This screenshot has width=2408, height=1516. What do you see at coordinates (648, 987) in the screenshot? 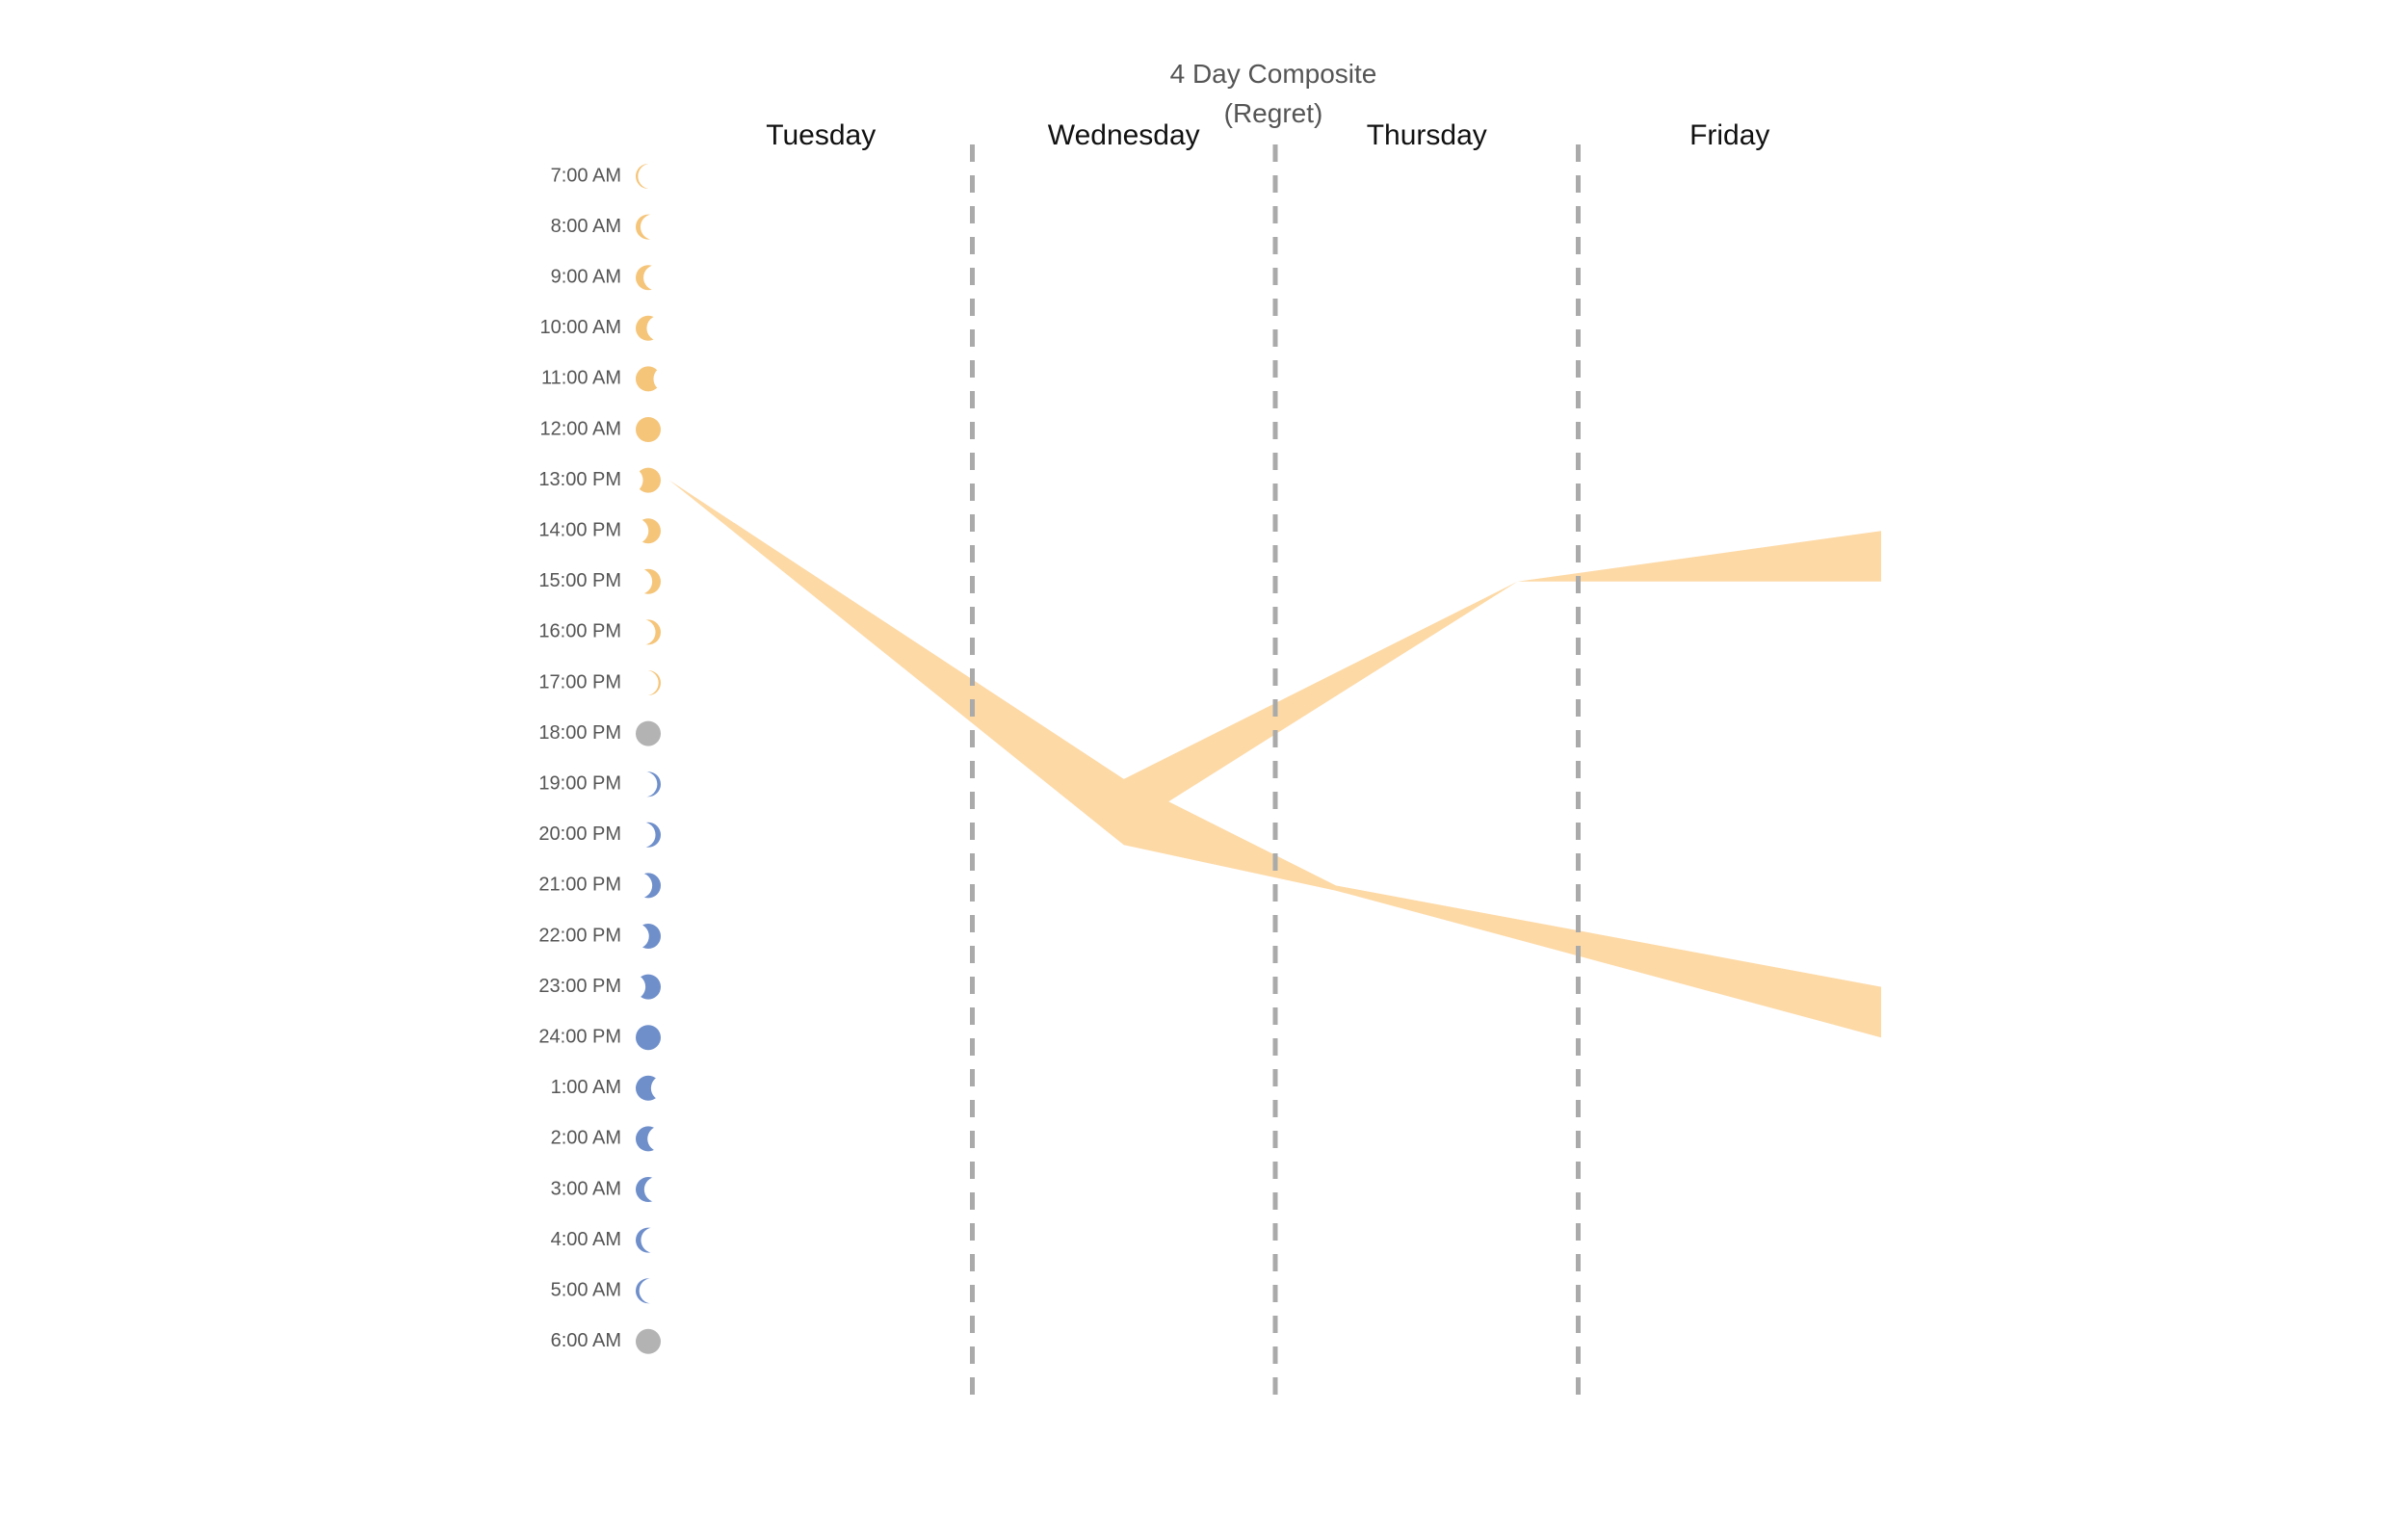
I see `waxing-gibbous-moon-icon` at bounding box center [648, 987].